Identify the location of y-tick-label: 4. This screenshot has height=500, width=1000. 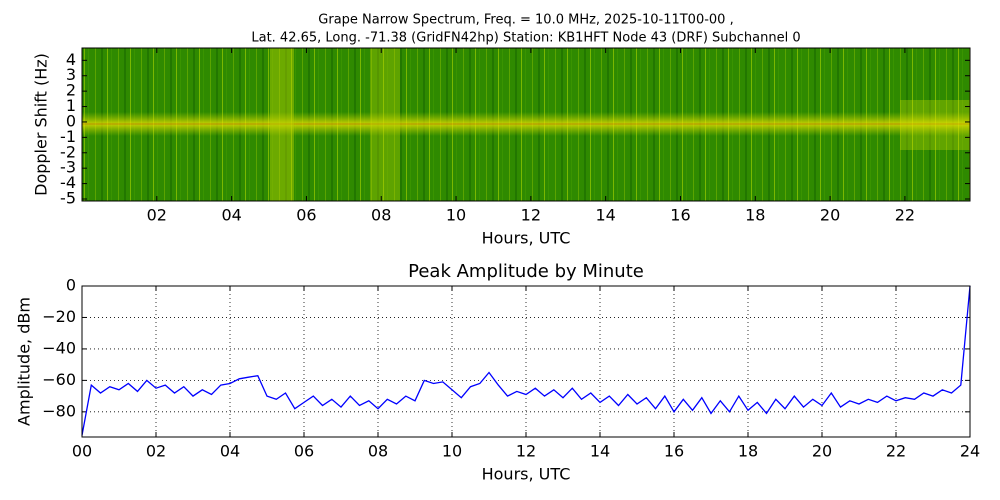
(71, 59).